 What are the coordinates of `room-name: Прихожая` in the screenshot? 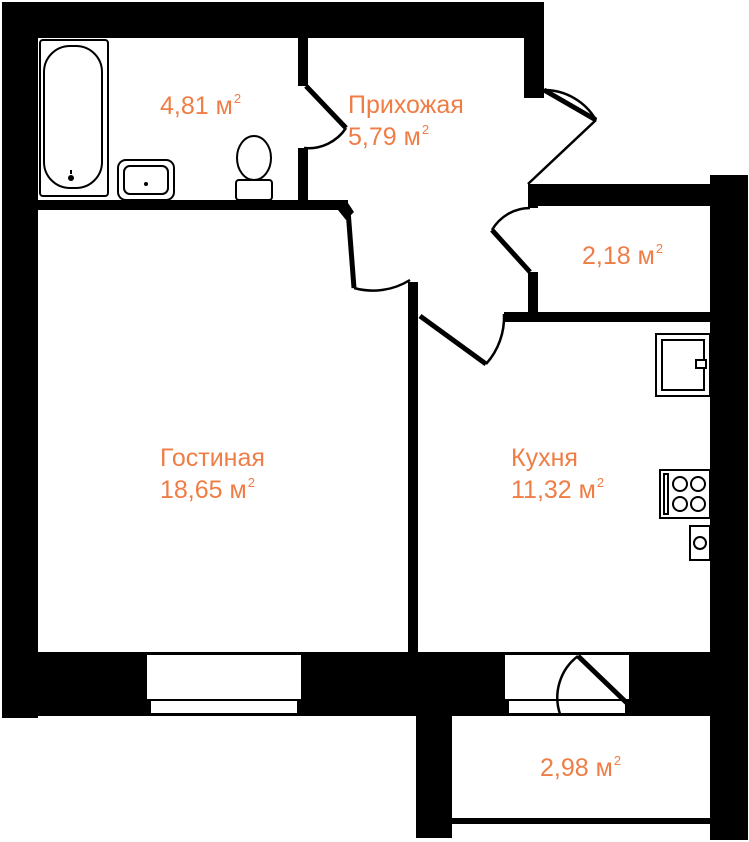 It's located at (406, 105).